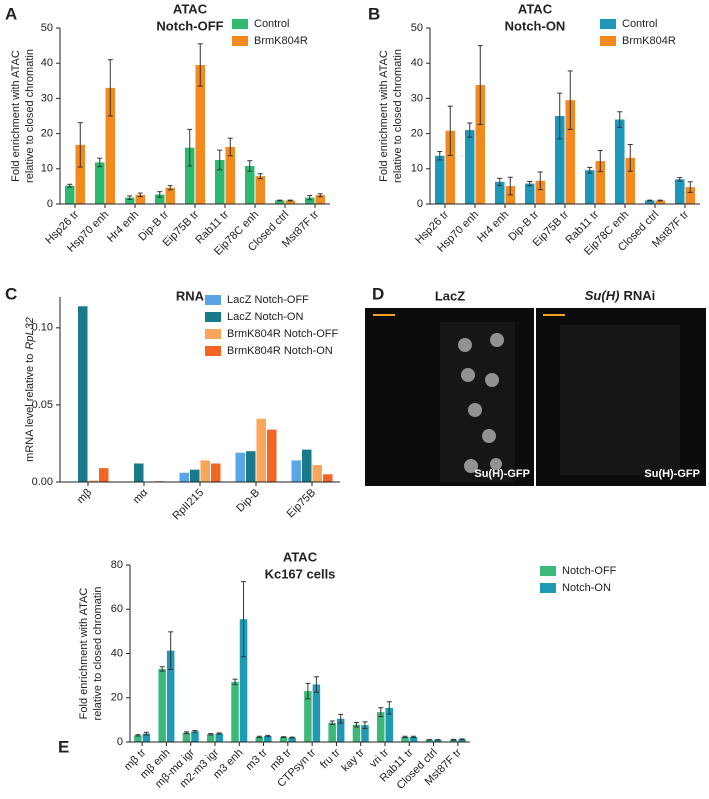  What do you see at coordinates (47, 63) in the screenshot?
I see `y-tick-label: 40` at bounding box center [47, 63].